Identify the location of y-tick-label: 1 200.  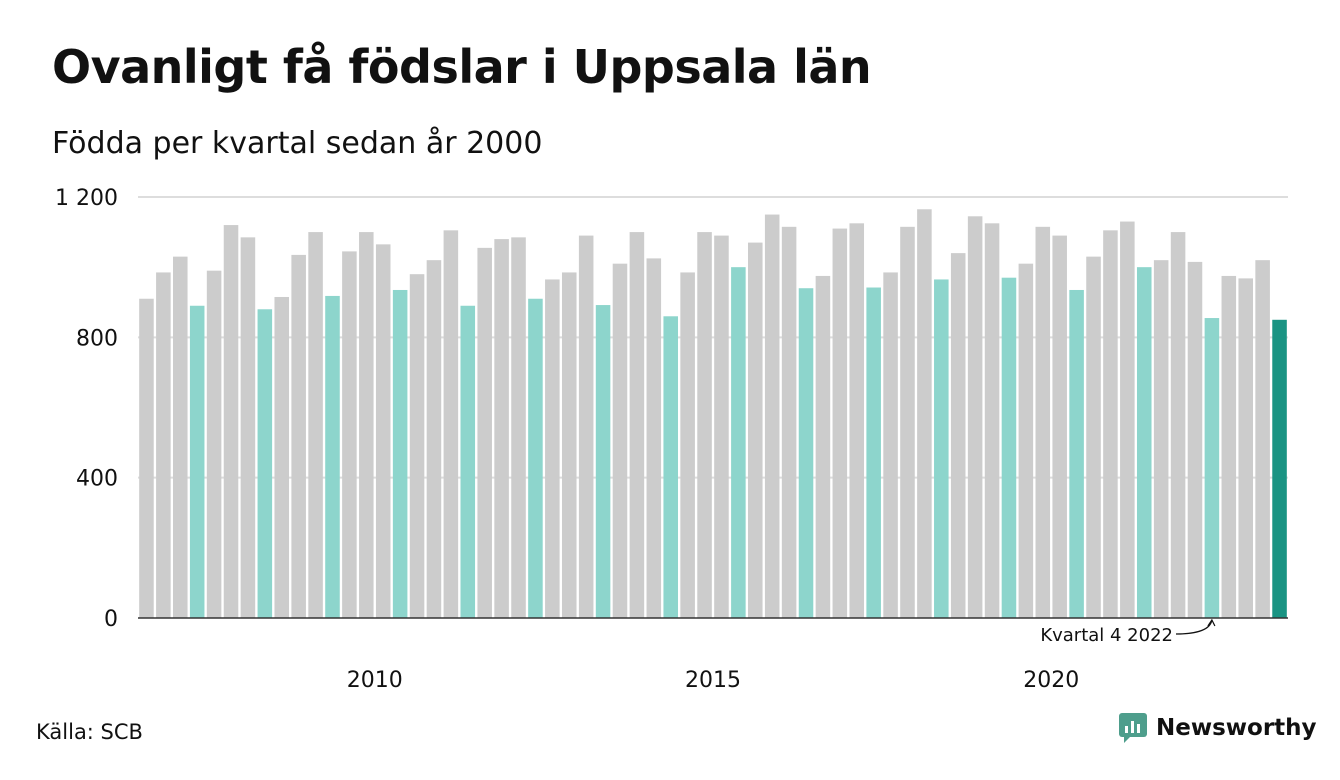
(86, 198).